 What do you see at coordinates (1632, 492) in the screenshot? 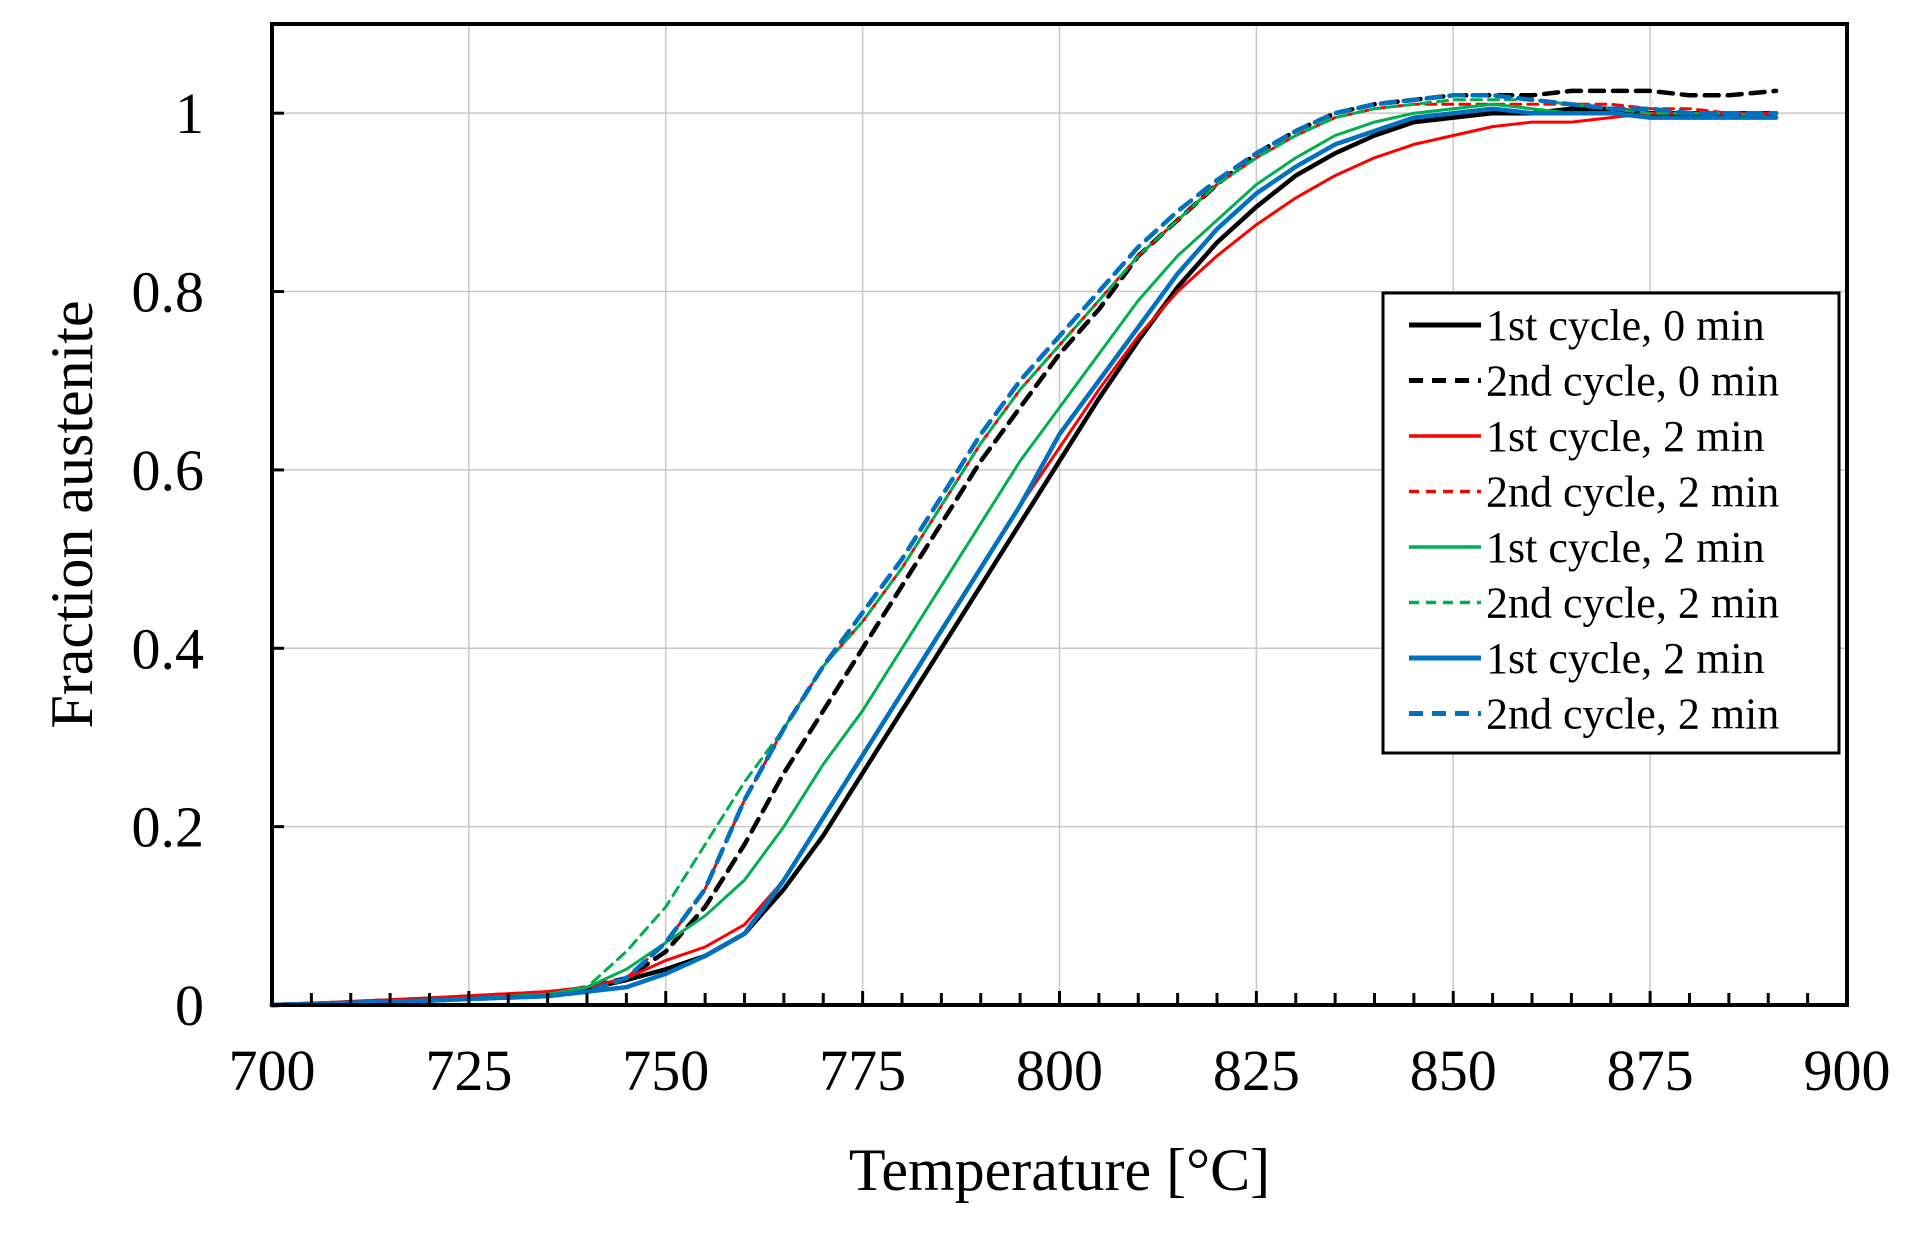
I see `legend-label-4: 2nd cycle, 2 min` at bounding box center [1632, 492].